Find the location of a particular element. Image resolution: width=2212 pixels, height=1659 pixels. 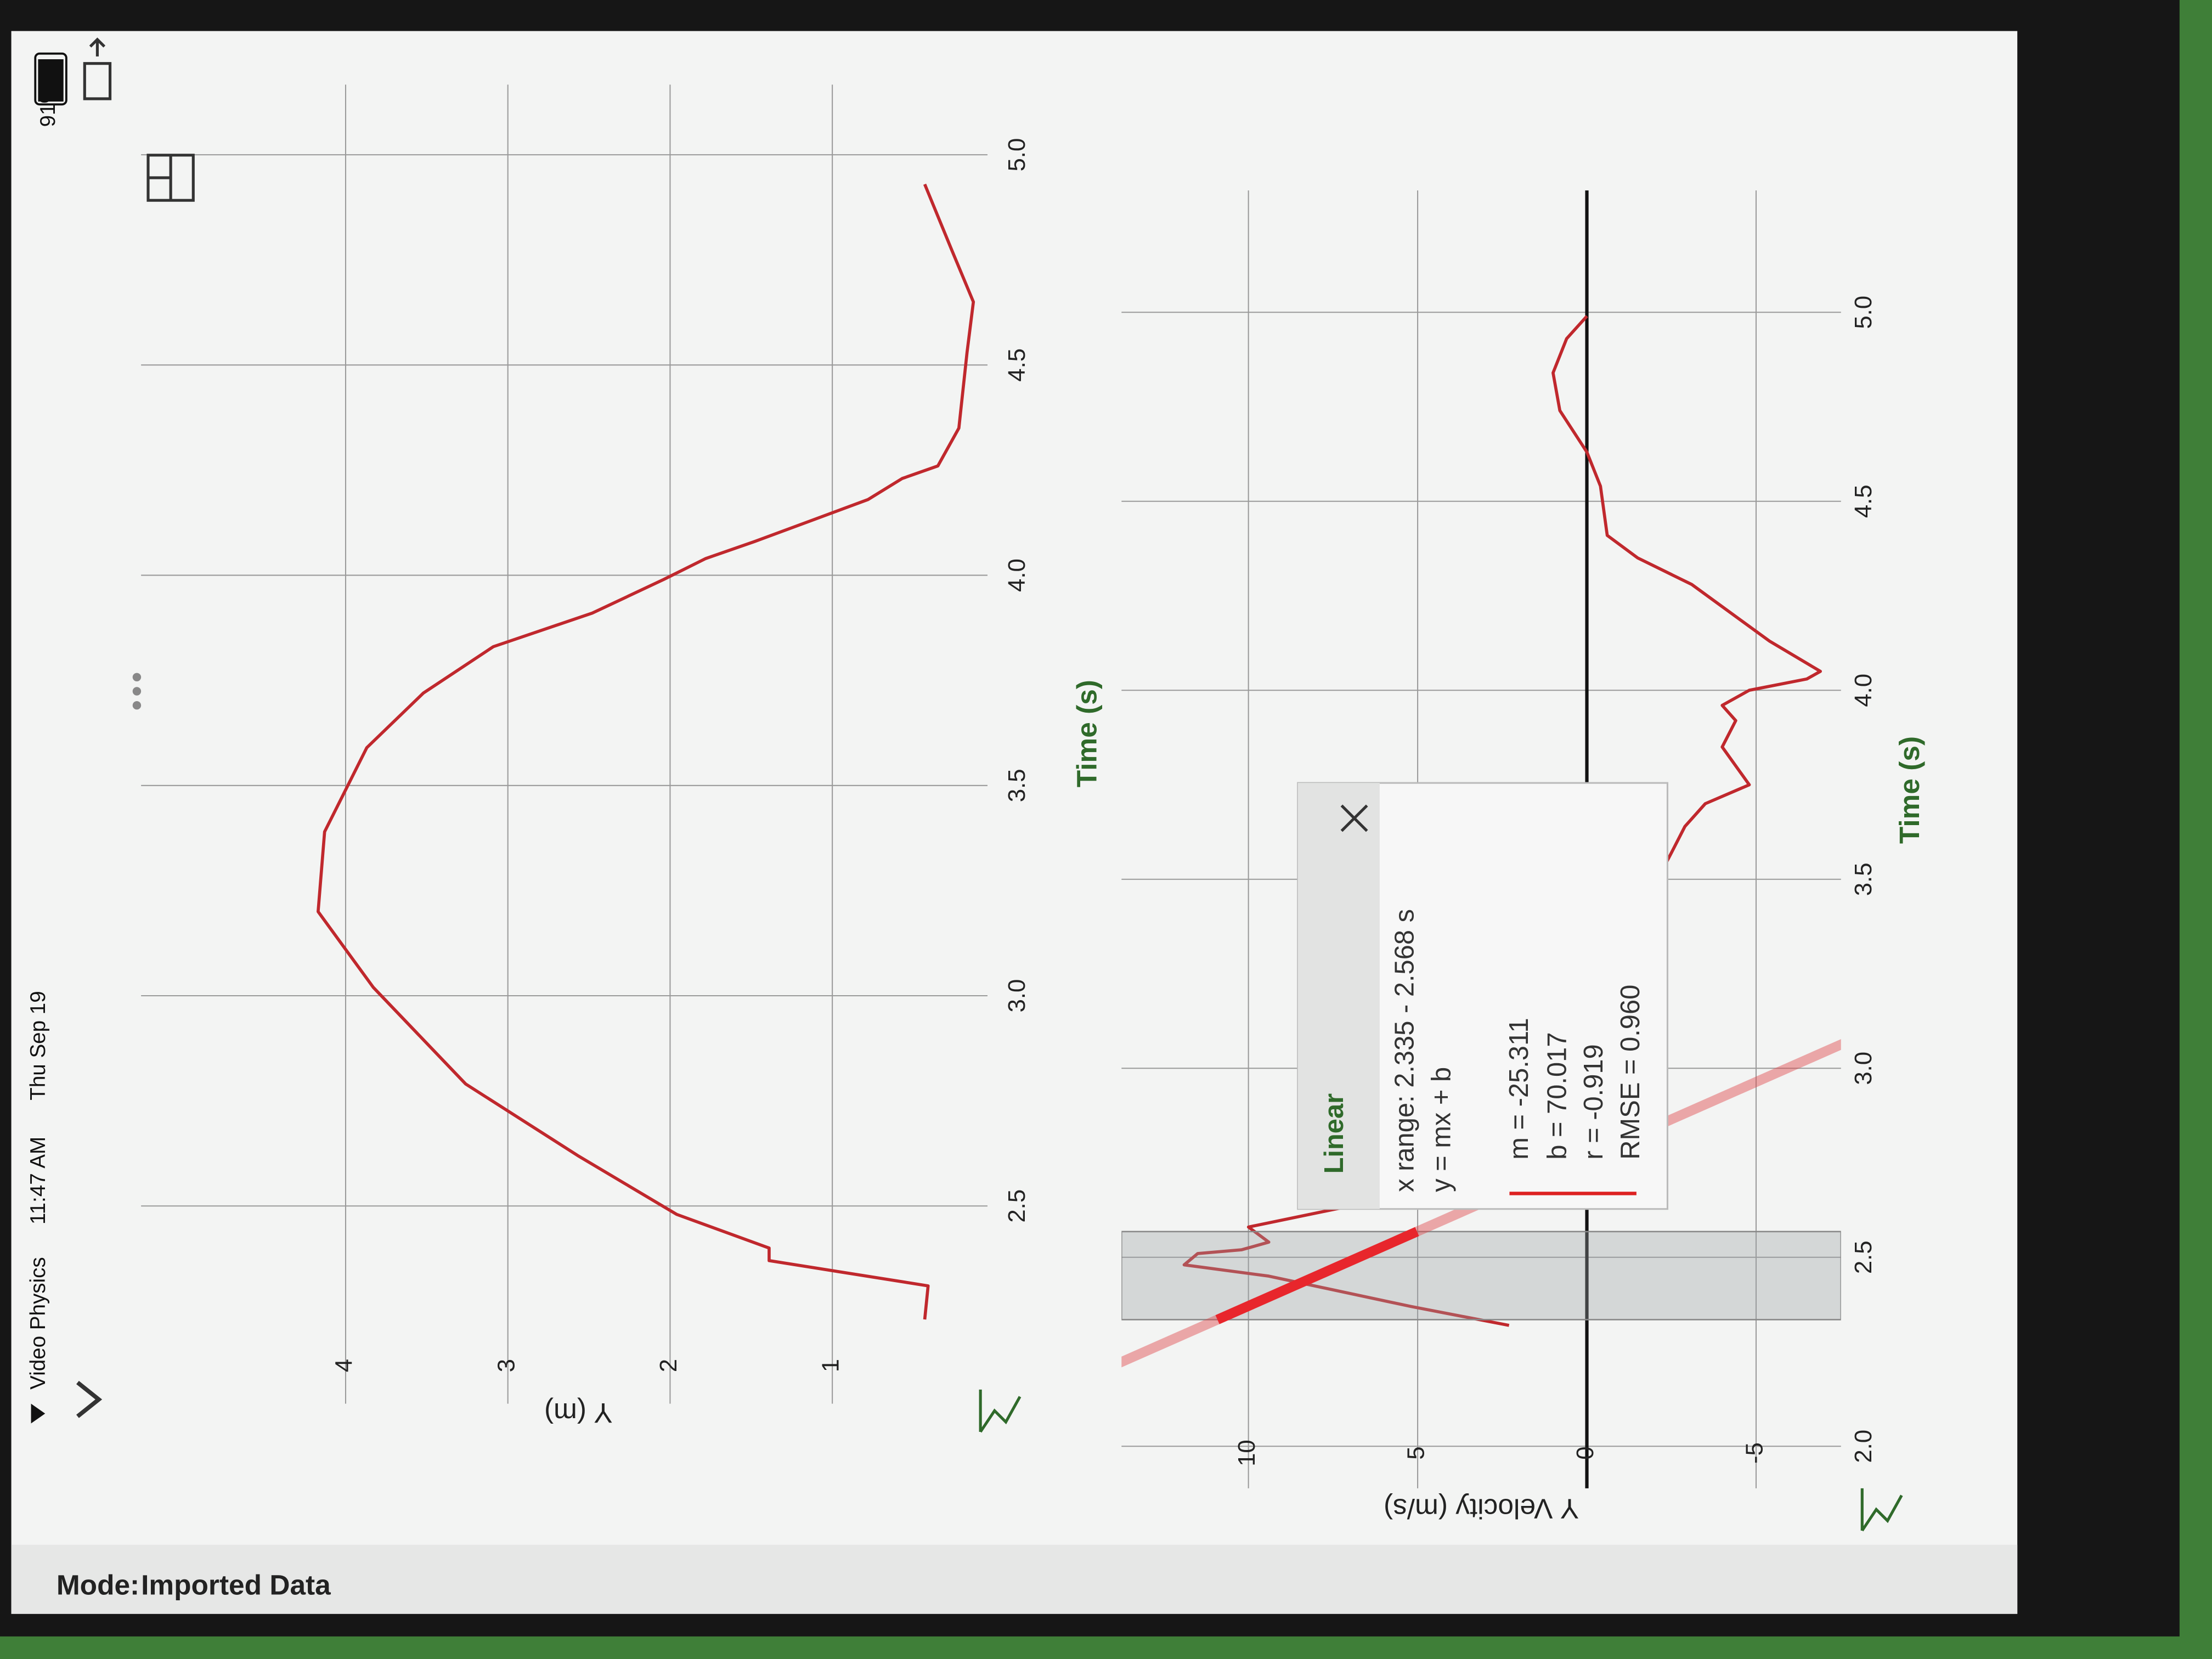

fit-panel-header is located at coordinates (1338, 996).